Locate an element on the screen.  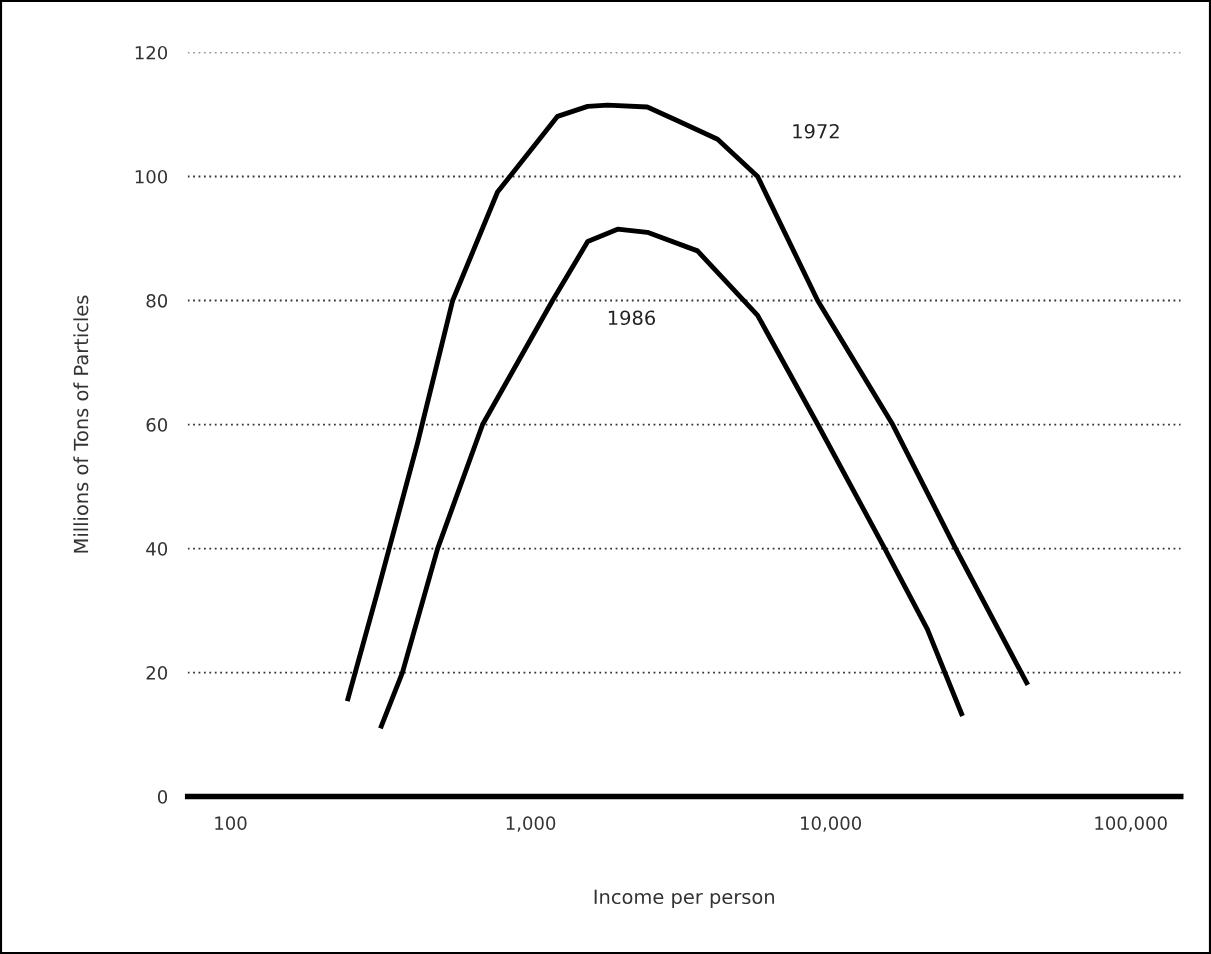
text: 1972 is located at coordinates (816, 131).